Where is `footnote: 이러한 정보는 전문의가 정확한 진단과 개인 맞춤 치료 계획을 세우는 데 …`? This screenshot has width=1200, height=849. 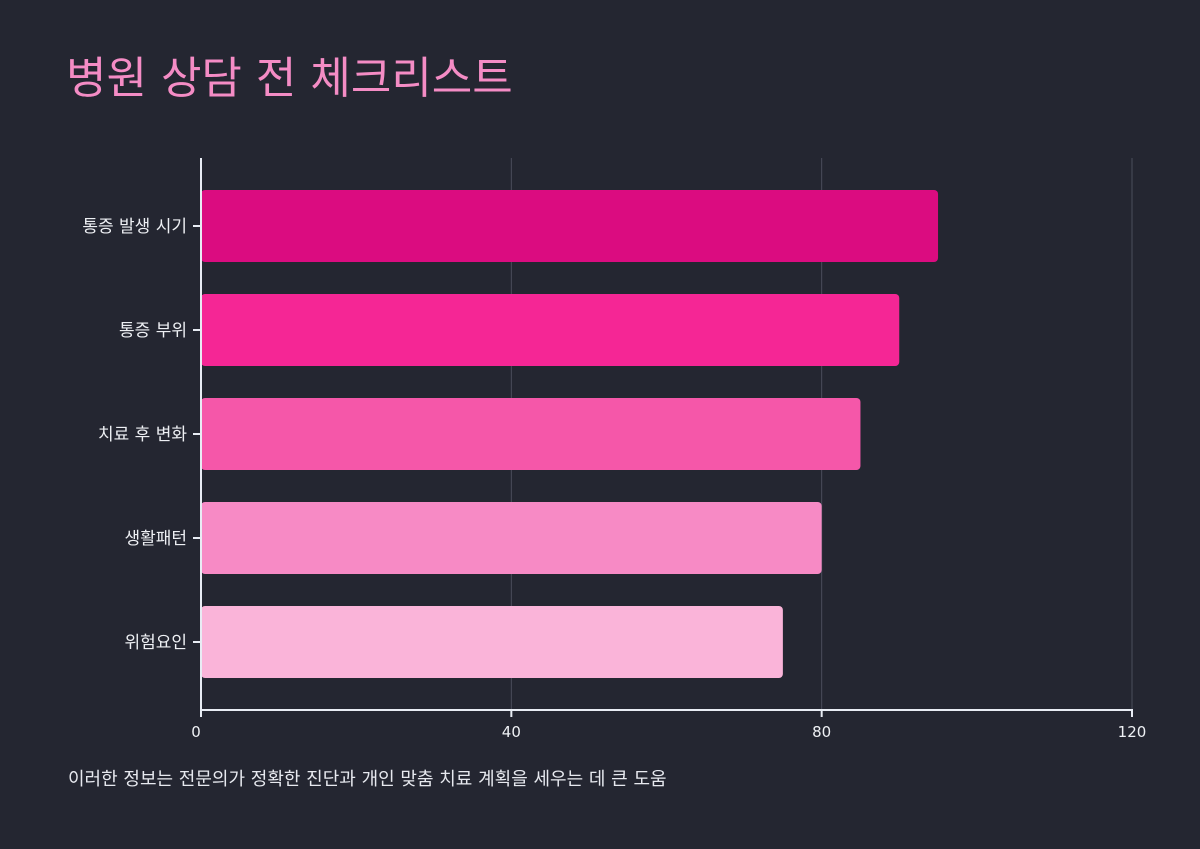
footnote: 이러한 정보는 전문의가 정확한 진단과 개인 맞춤 치료 계획을 세우는 데 … is located at coordinates (367, 779).